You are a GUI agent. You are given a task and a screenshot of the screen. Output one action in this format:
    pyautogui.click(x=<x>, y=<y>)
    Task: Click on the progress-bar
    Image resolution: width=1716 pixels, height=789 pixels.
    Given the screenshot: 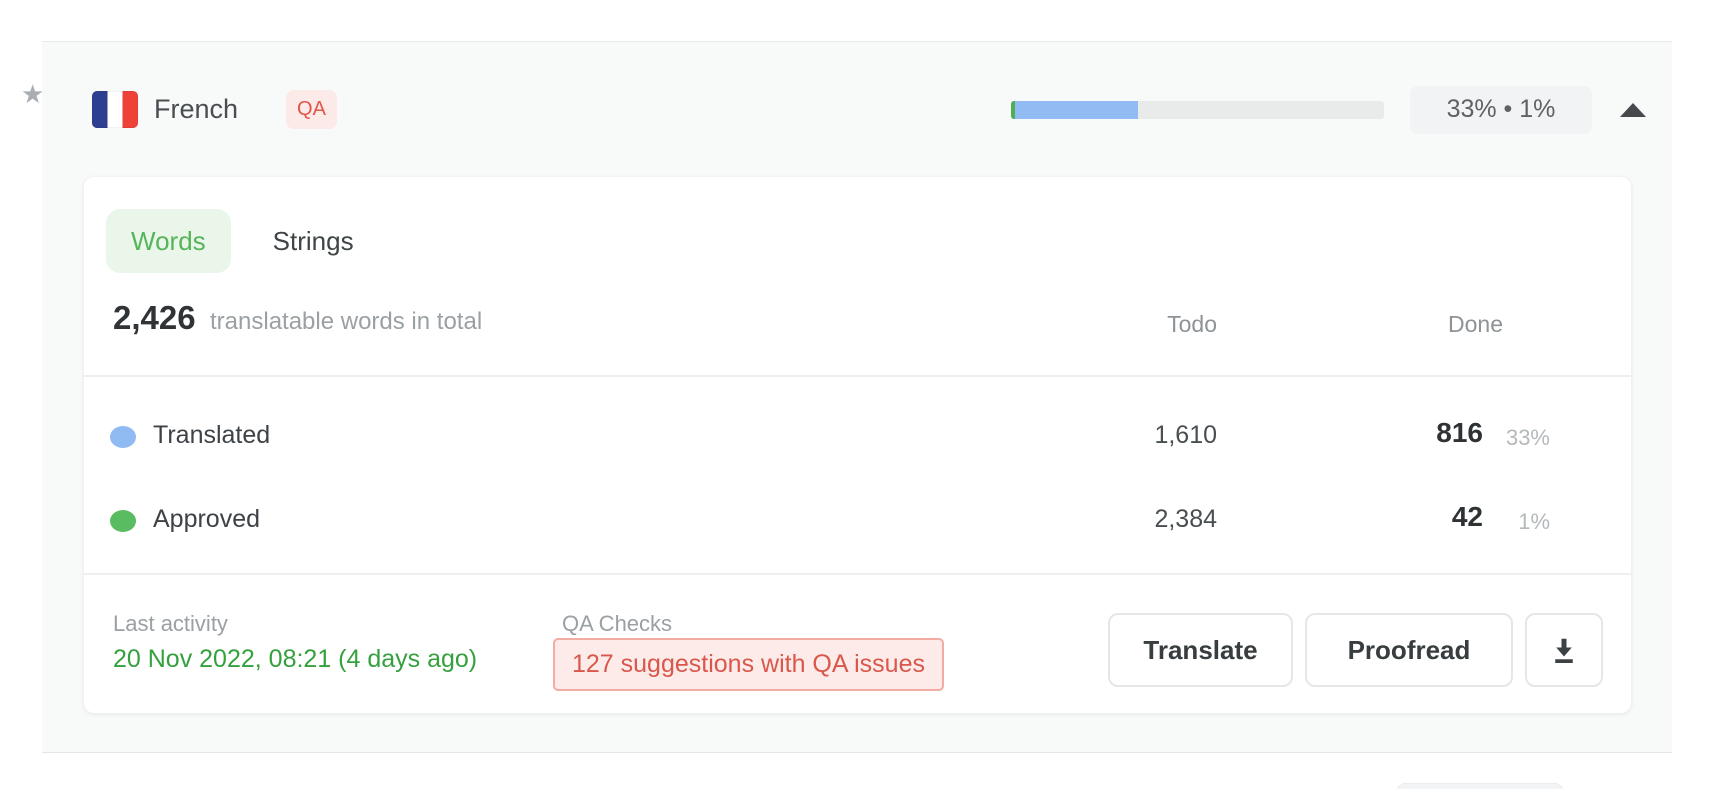 What is the action you would take?
    pyautogui.click(x=1197, y=109)
    